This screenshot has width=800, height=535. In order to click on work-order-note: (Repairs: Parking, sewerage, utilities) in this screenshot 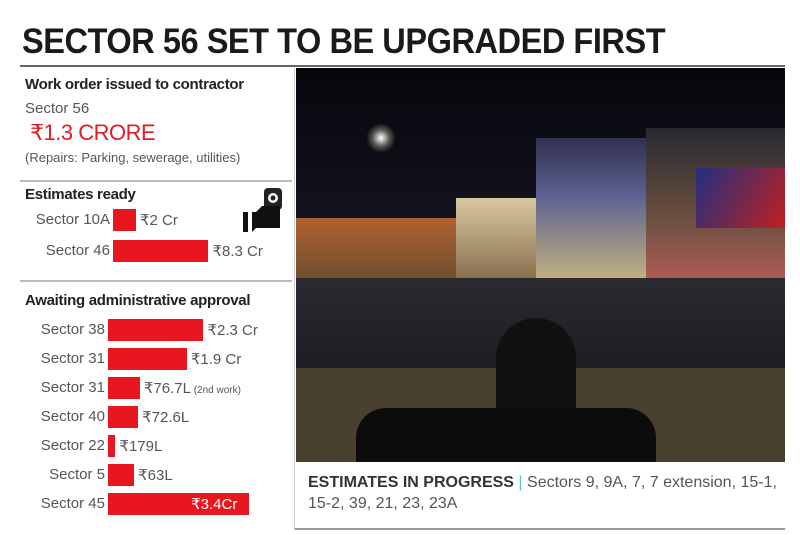, I will do `click(133, 157)`.